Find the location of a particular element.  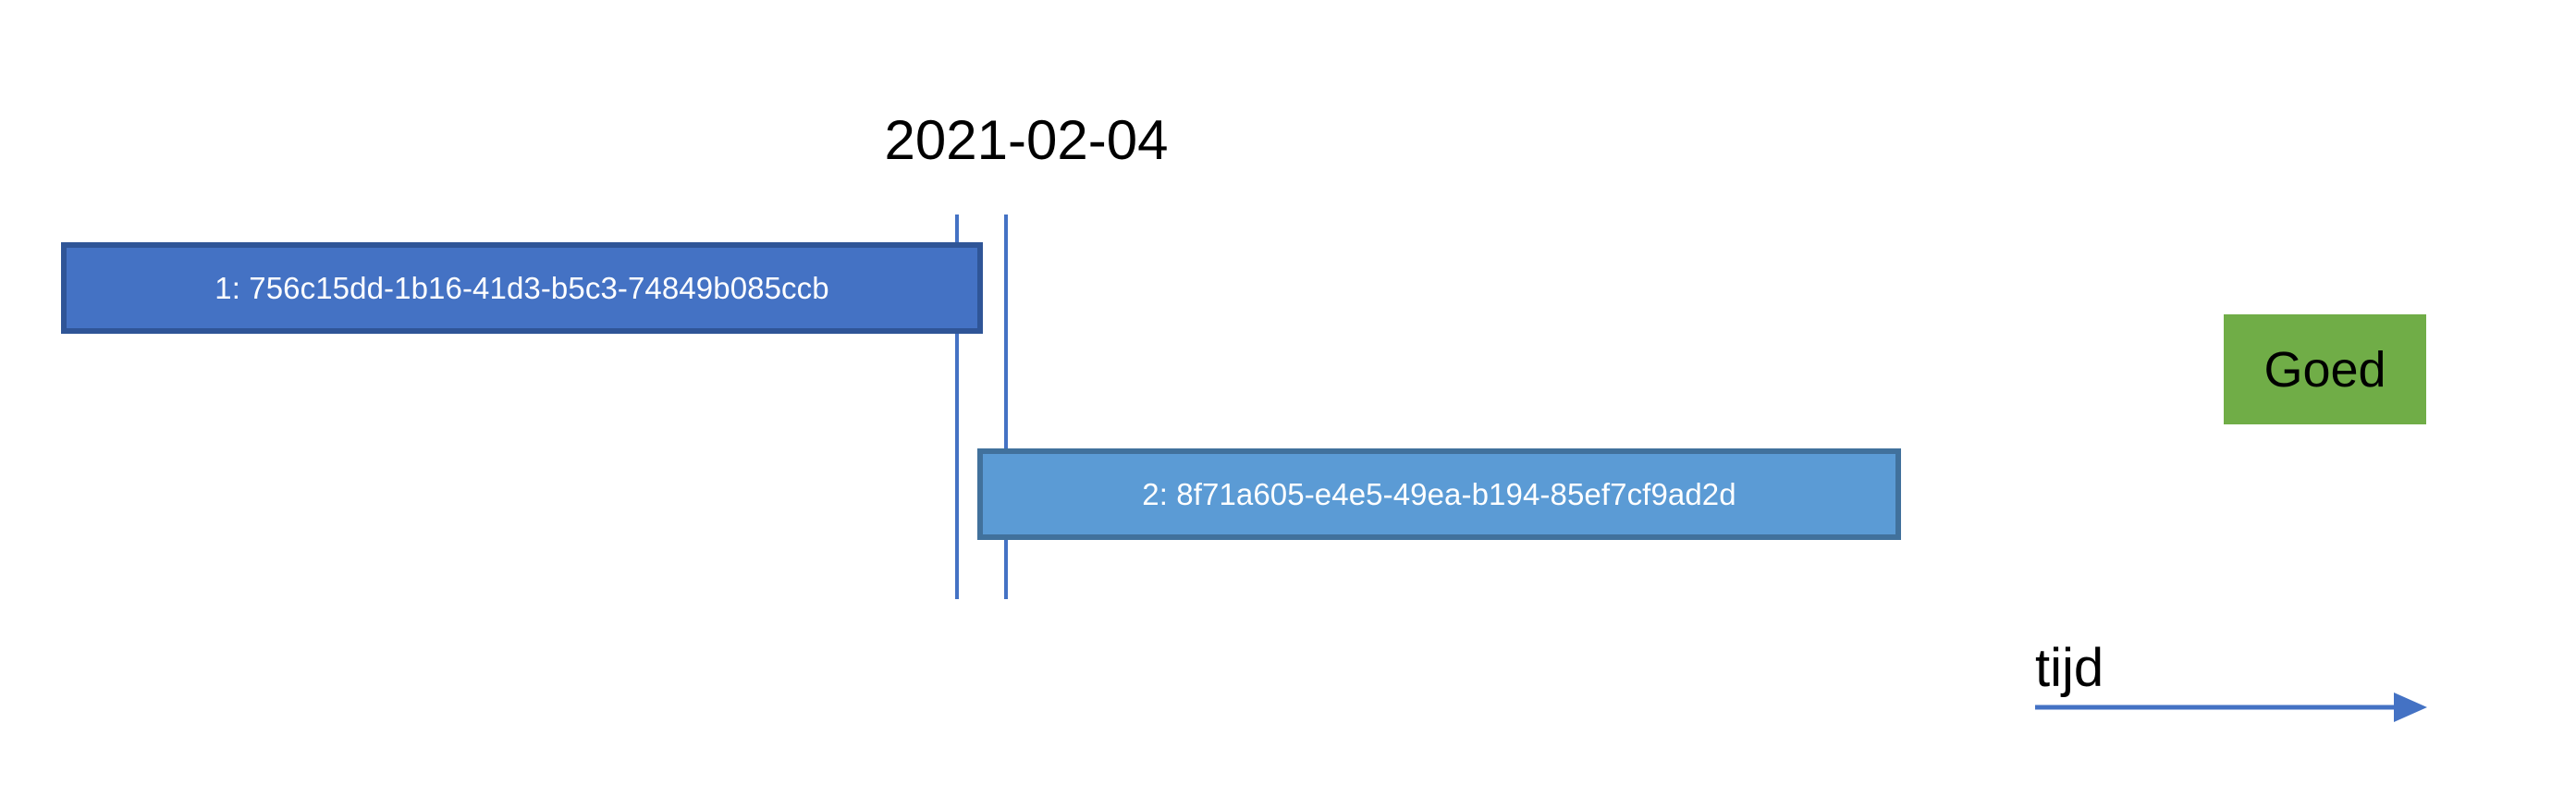

task-bar-1: 1: 756c15dd-1b16-41d3-b5c3-74849b085ccb is located at coordinates (522, 288).